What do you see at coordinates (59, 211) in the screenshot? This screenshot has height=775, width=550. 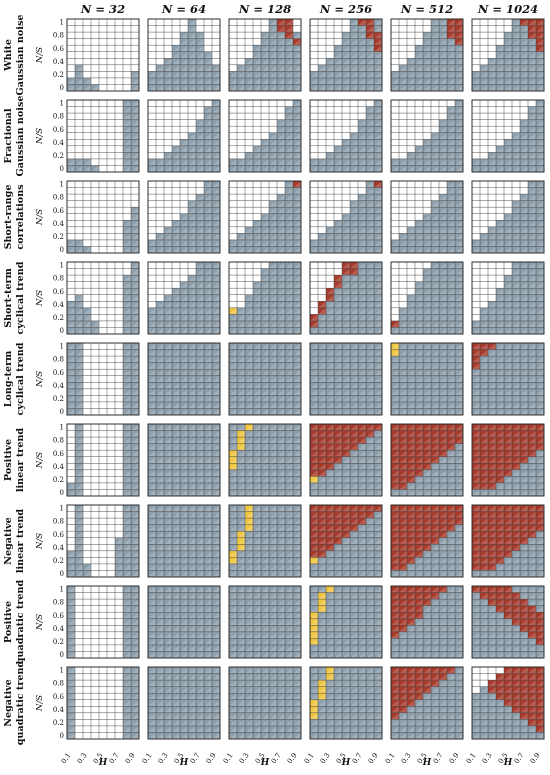 I see `y-tick-label: 0.6` at bounding box center [59, 211].